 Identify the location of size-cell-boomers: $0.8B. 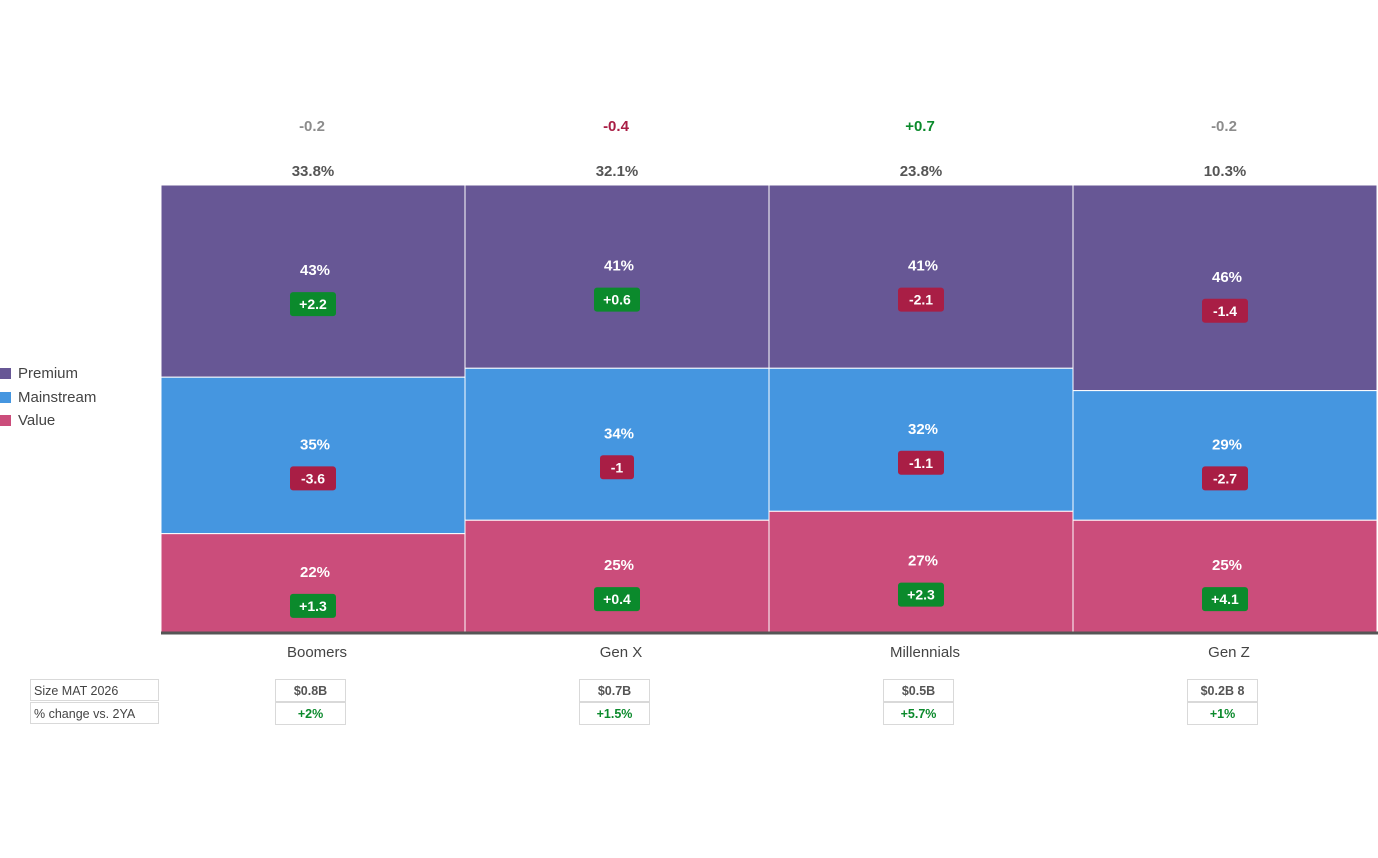
(310, 690).